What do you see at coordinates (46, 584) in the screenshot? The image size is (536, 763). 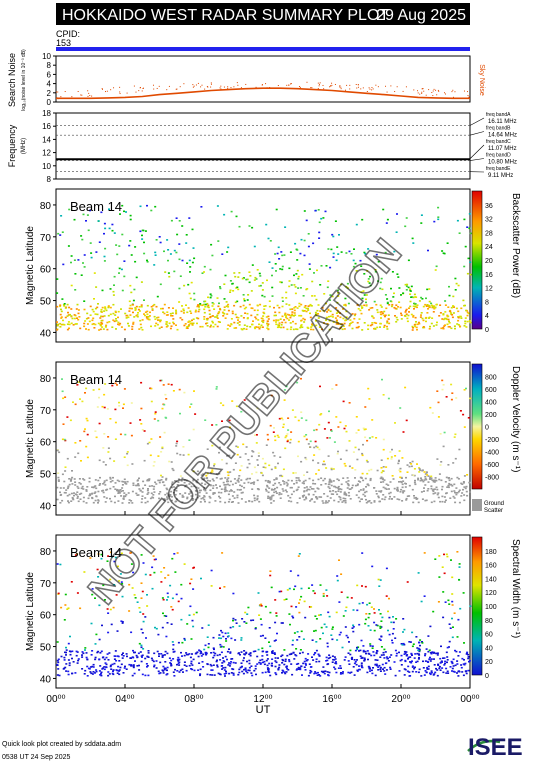 I see `spectral-width-ytick-label: 70` at bounding box center [46, 584].